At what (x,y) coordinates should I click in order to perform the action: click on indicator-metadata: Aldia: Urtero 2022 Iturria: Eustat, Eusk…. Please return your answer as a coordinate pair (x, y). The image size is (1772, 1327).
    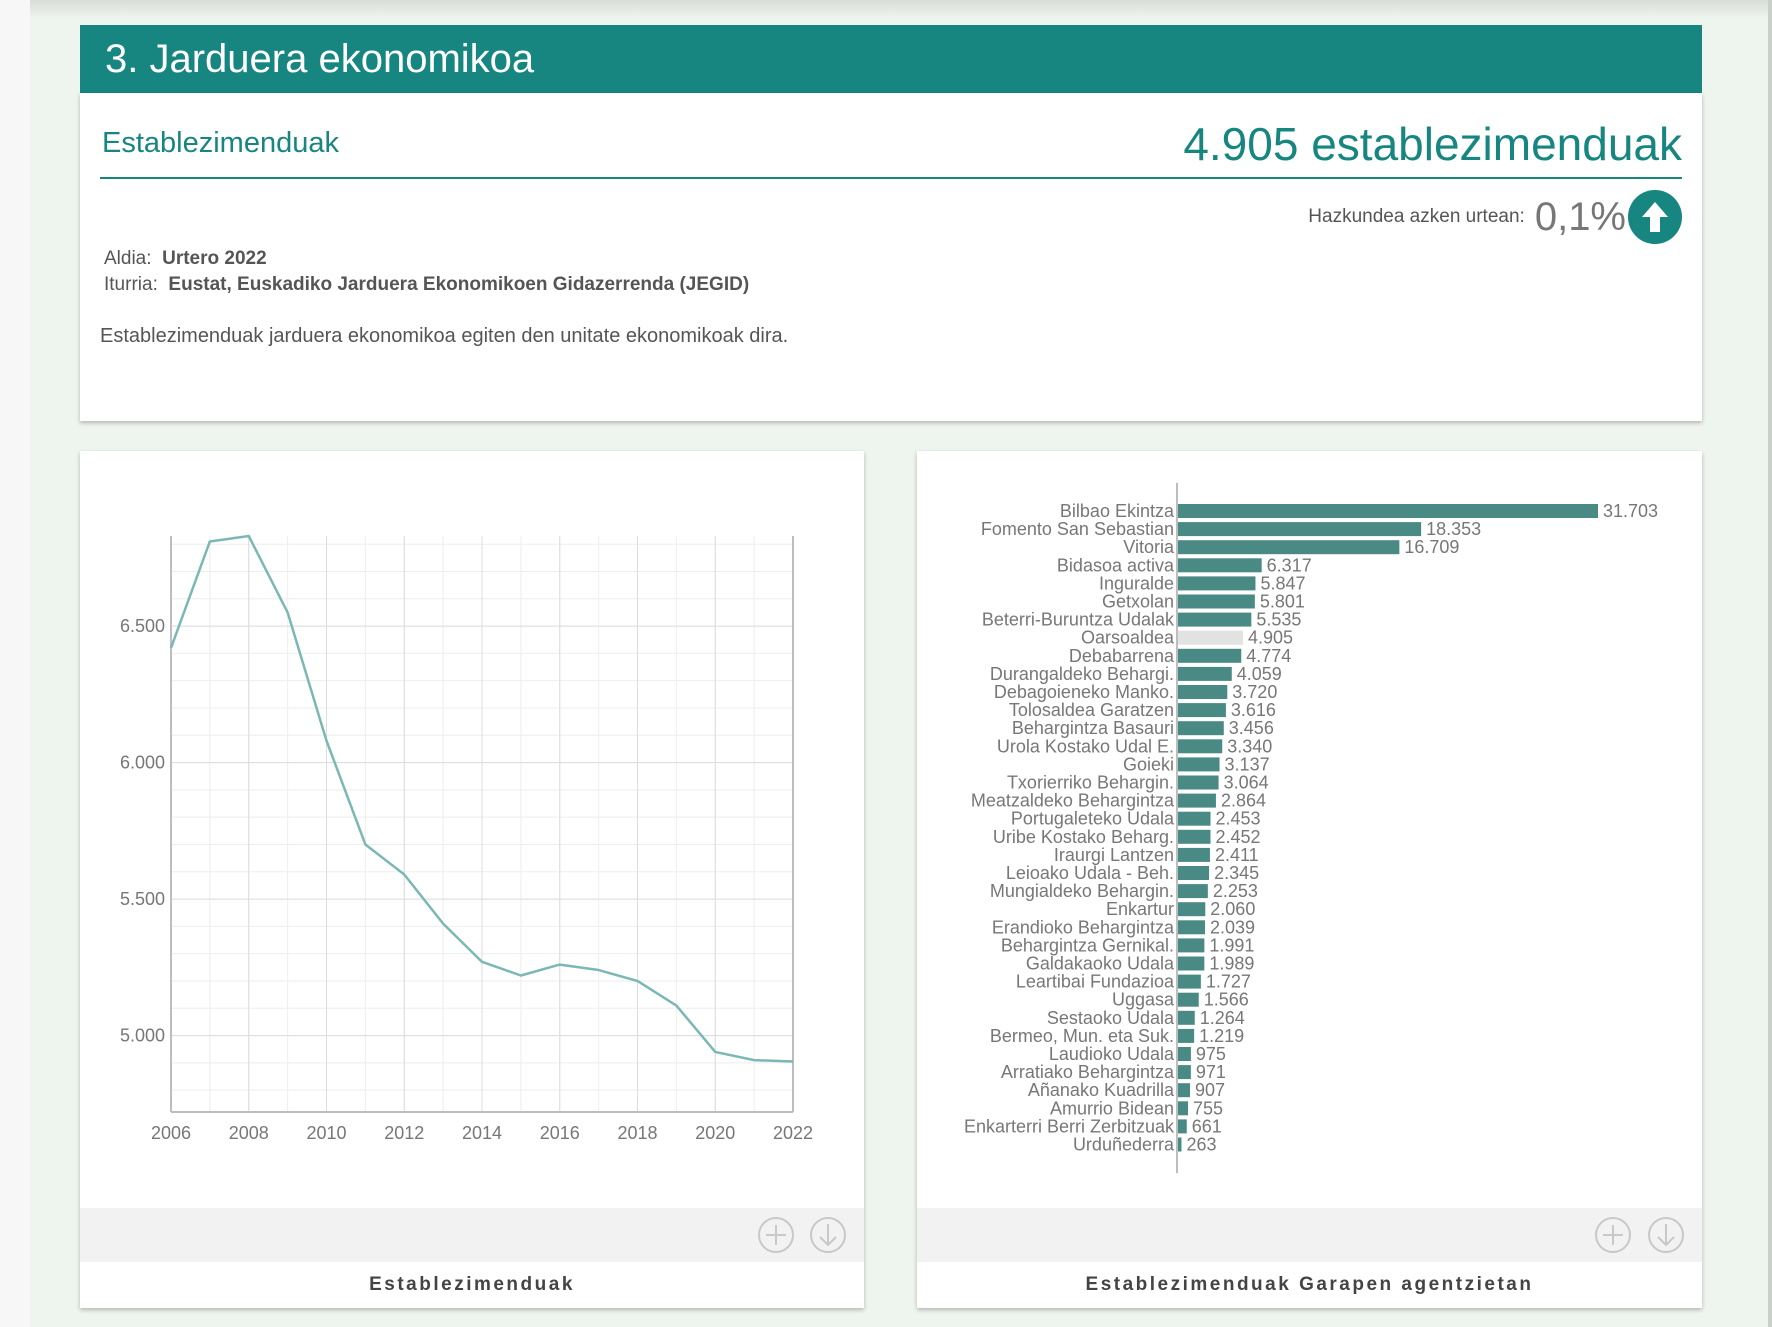
    Looking at the image, I should click on (426, 272).